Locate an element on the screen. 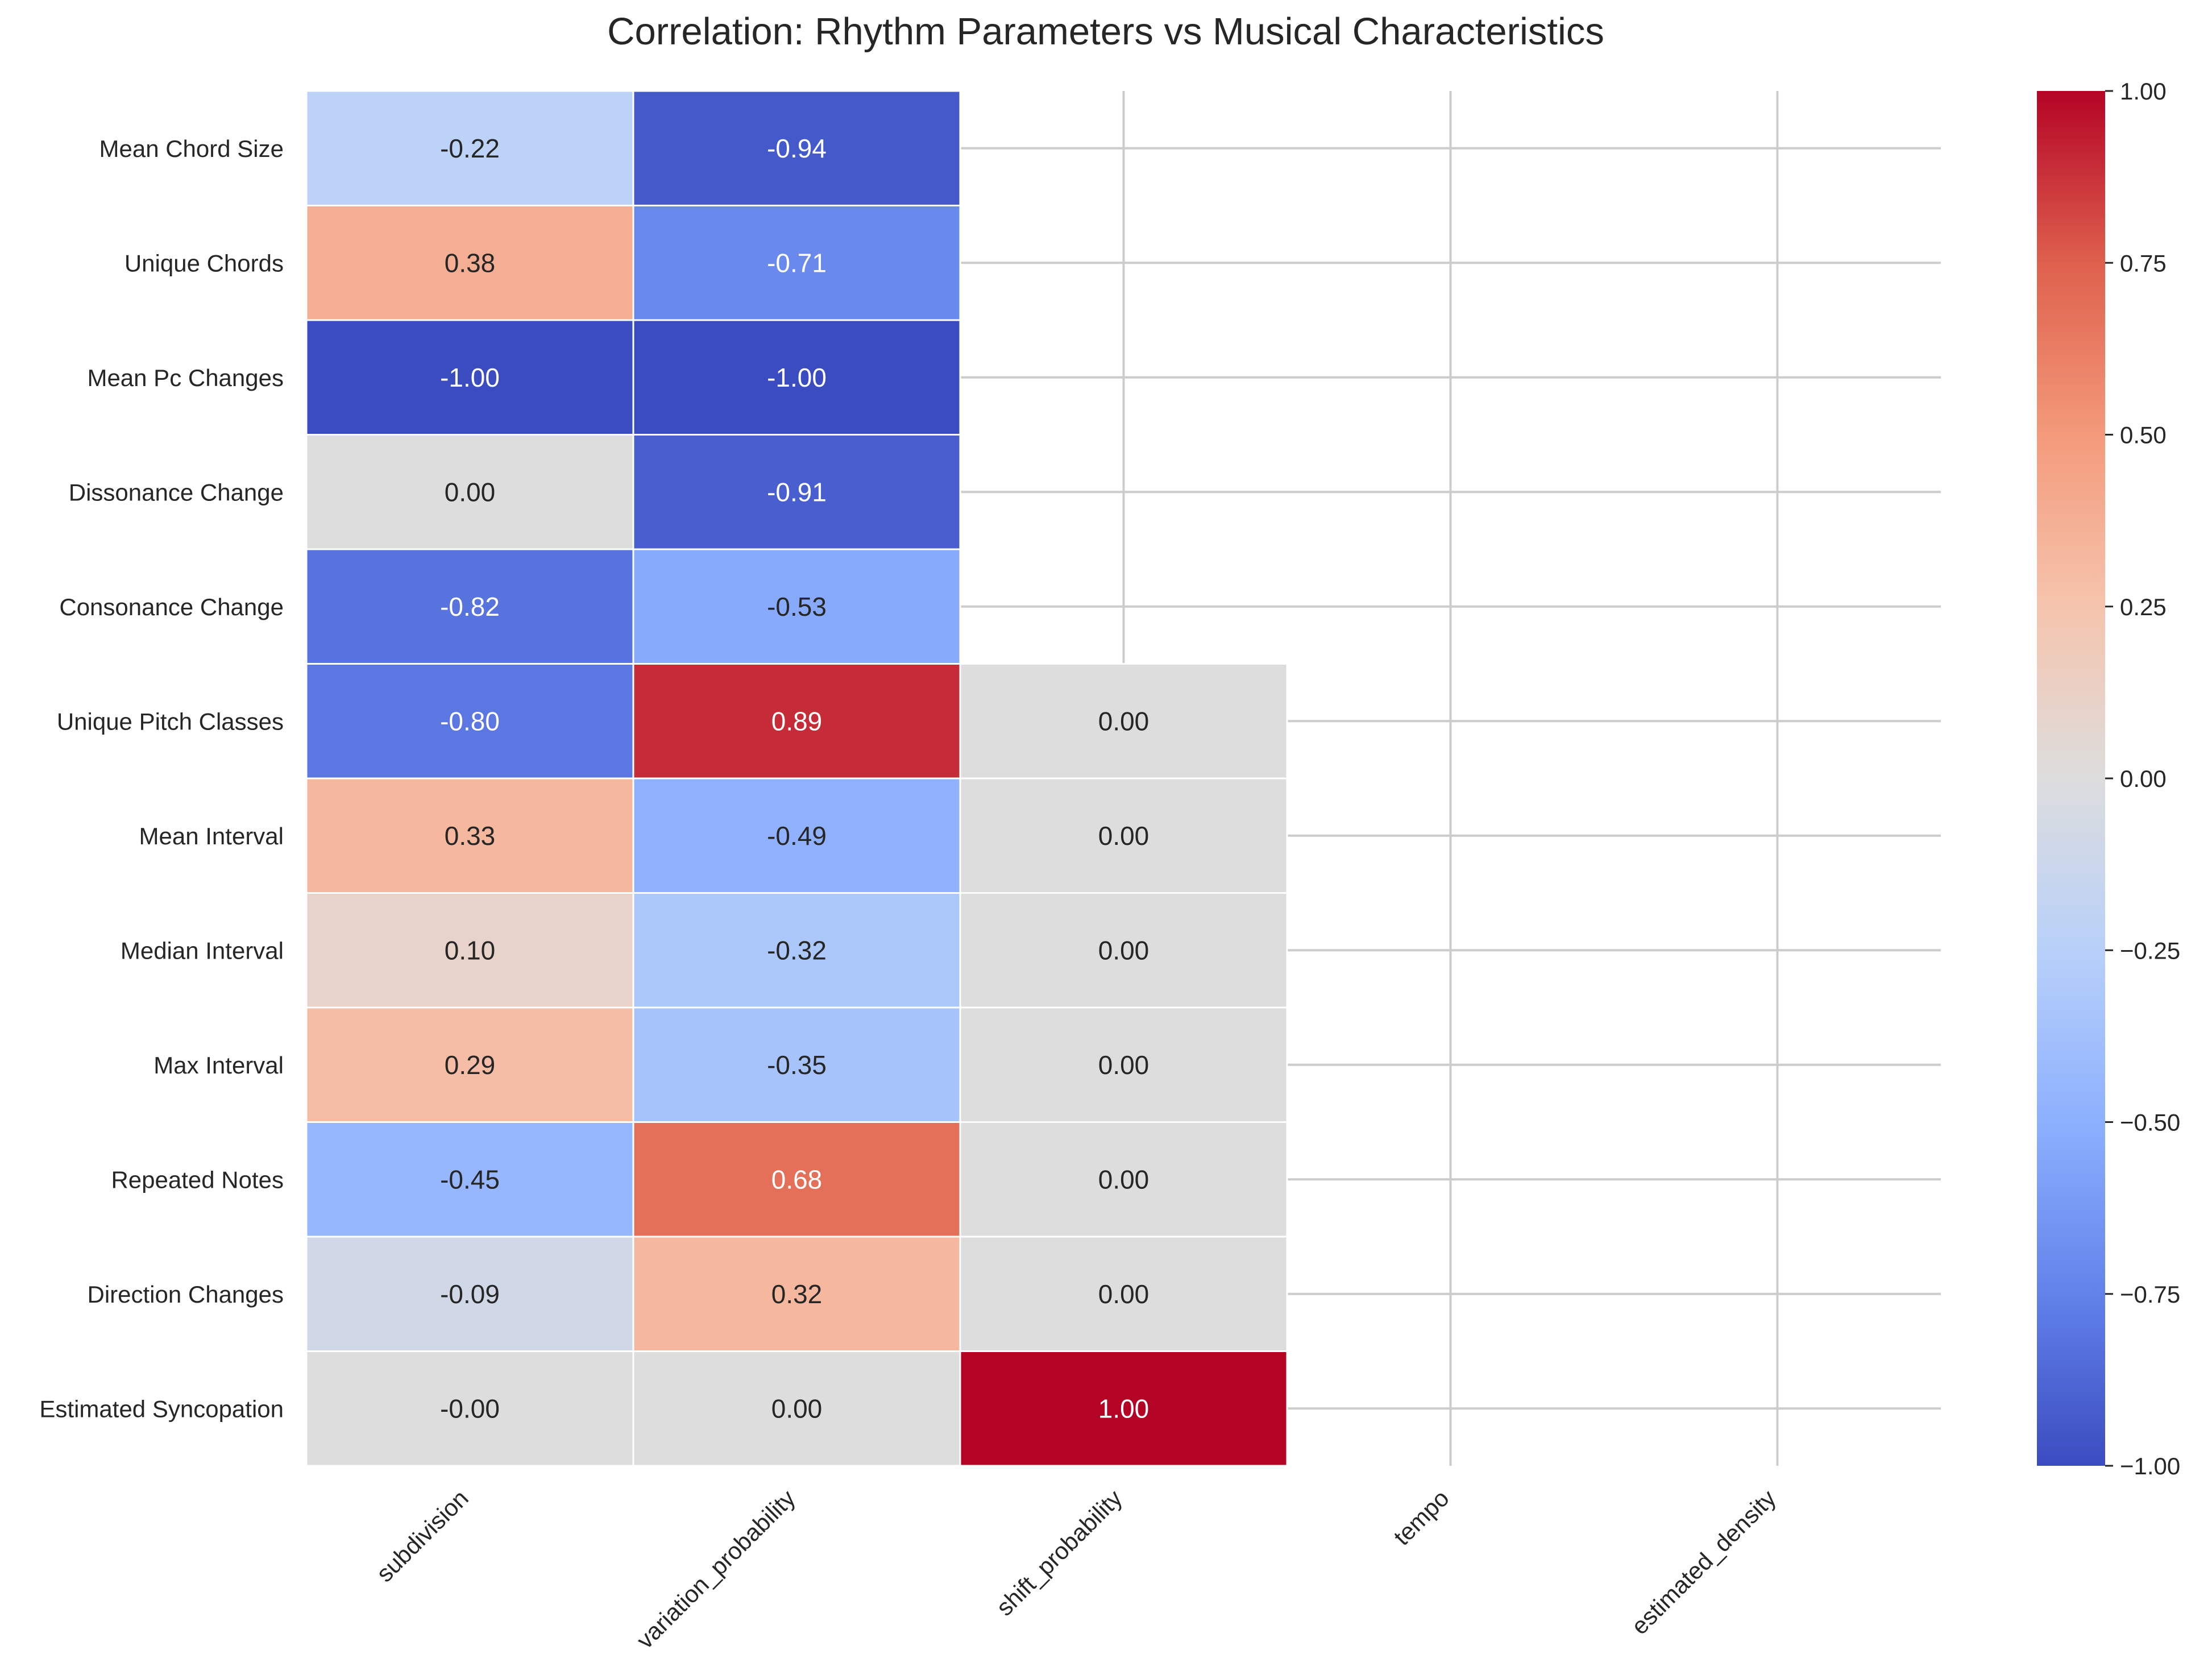 Image resolution: width=2212 pixels, height=1679 pixels. cell-value-label: 0.89 is located at coordinates (797, 721).